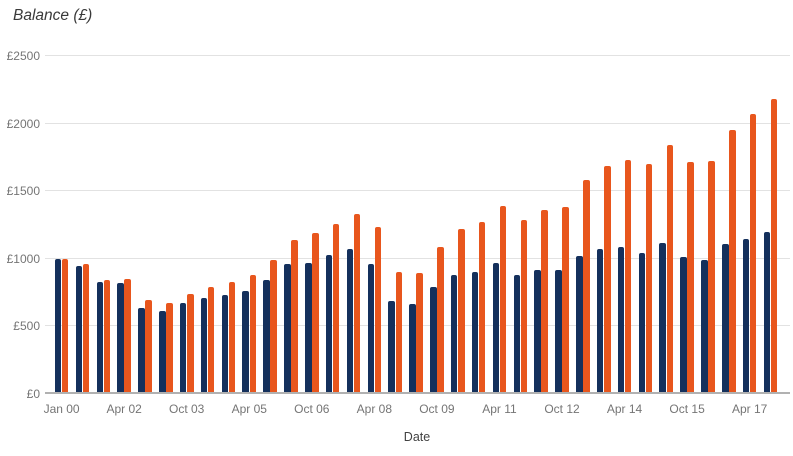 The image size is (793, 456). What do you see at coordinates (26, 326) in the screenshot?
I see `y-axis-tick-label: £500` at bounding box center [26, 326].